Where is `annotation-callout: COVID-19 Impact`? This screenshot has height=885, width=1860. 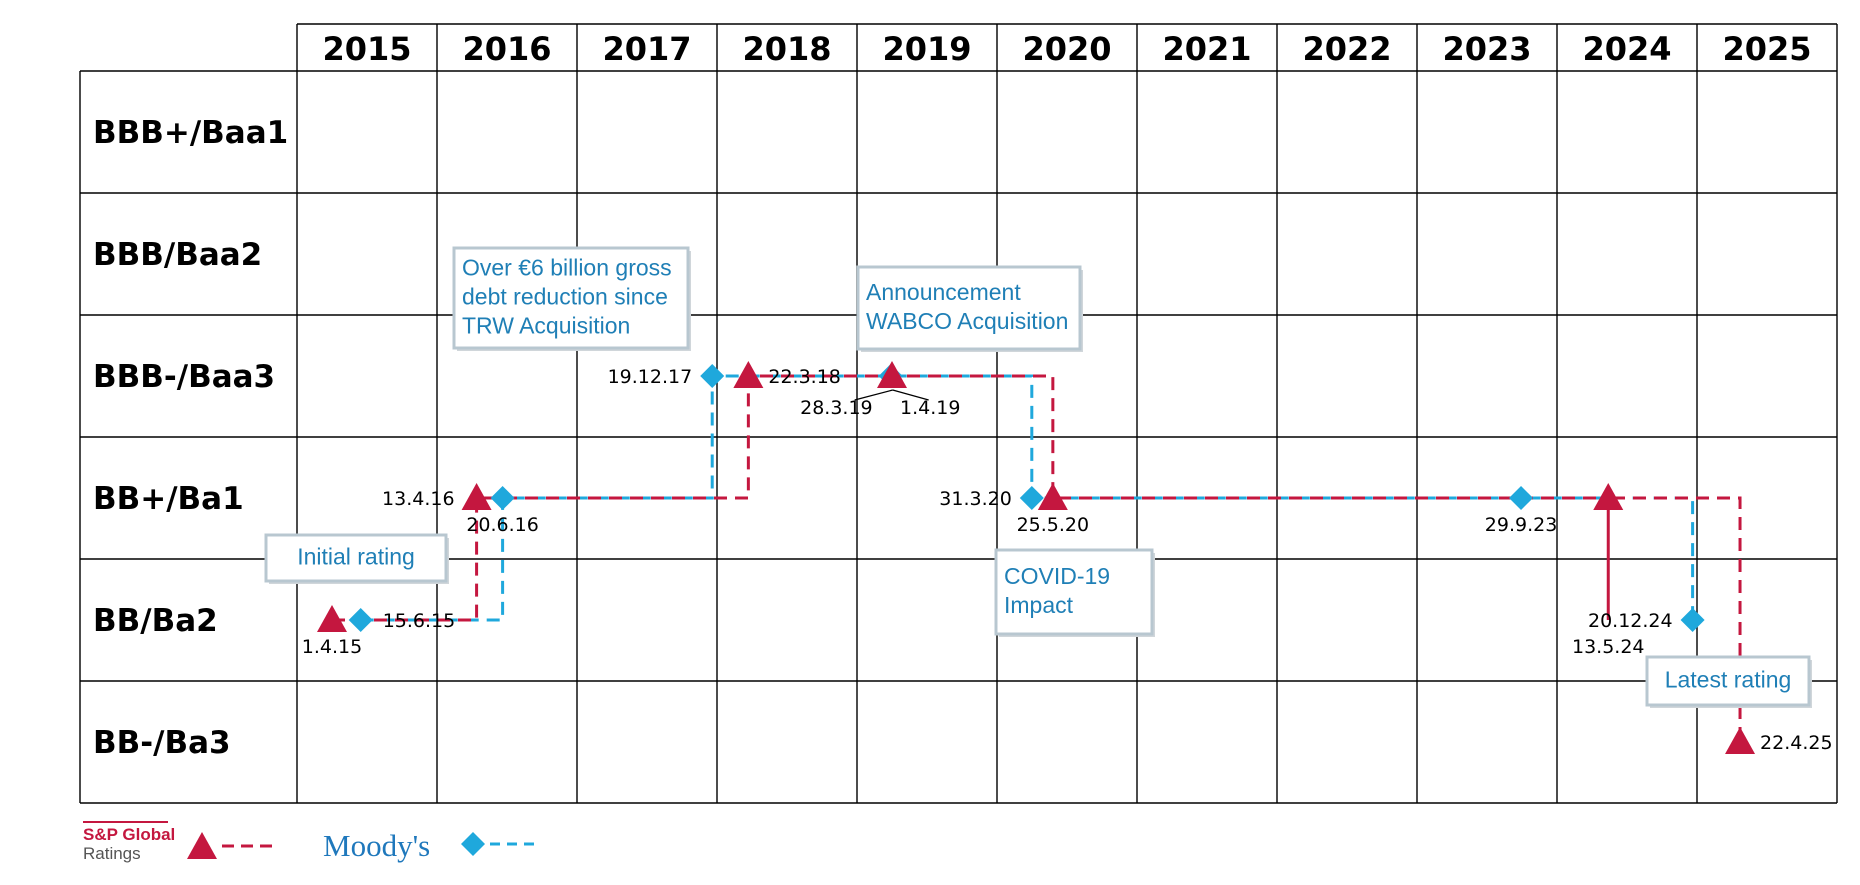 annotation-callout: COVID-19 Impact is located at coordinates (1074, 592).